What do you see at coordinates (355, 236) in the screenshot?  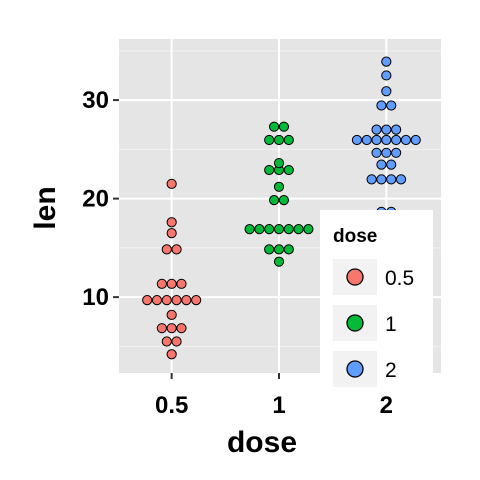 I see `legend-title: dose` at bounding box center [355, 236].